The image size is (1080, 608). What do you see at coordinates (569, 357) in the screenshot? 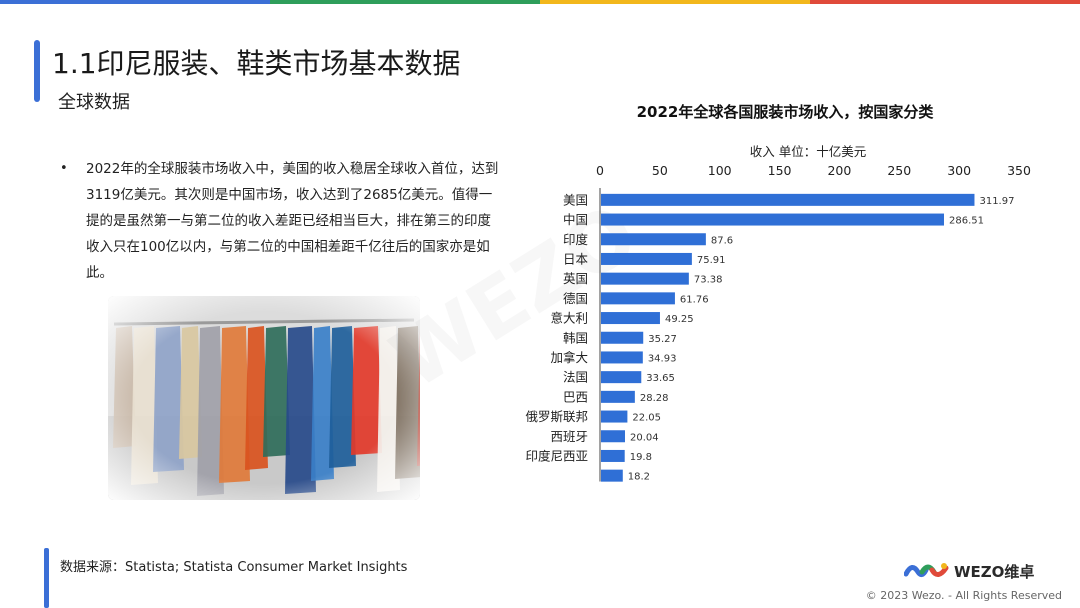
I see `category-label: 加拿大` at bounding box center [569, 357].